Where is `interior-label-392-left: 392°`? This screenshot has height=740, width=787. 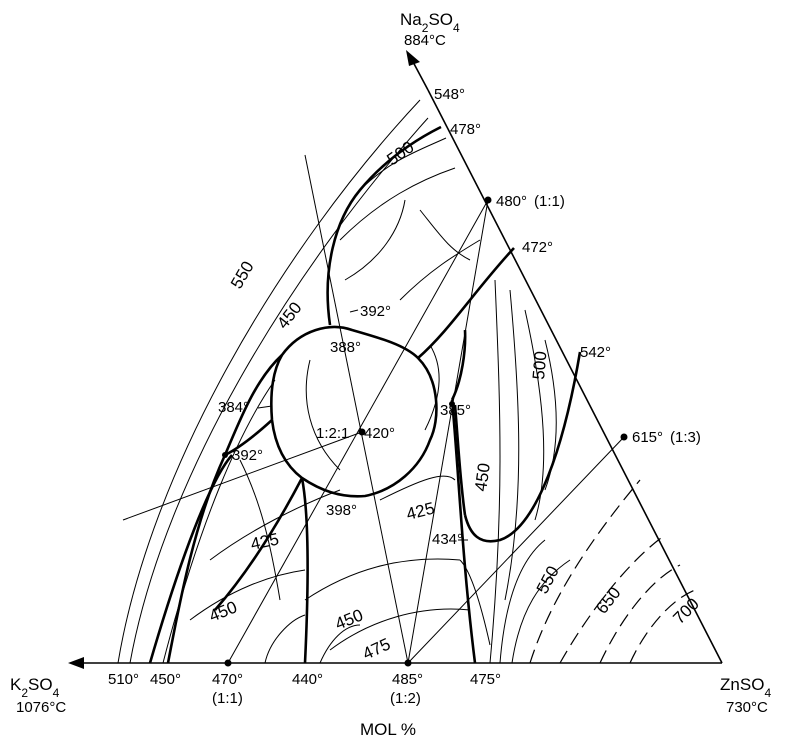 interior-label-392-left: 392° is located at coordinates (247, 455).